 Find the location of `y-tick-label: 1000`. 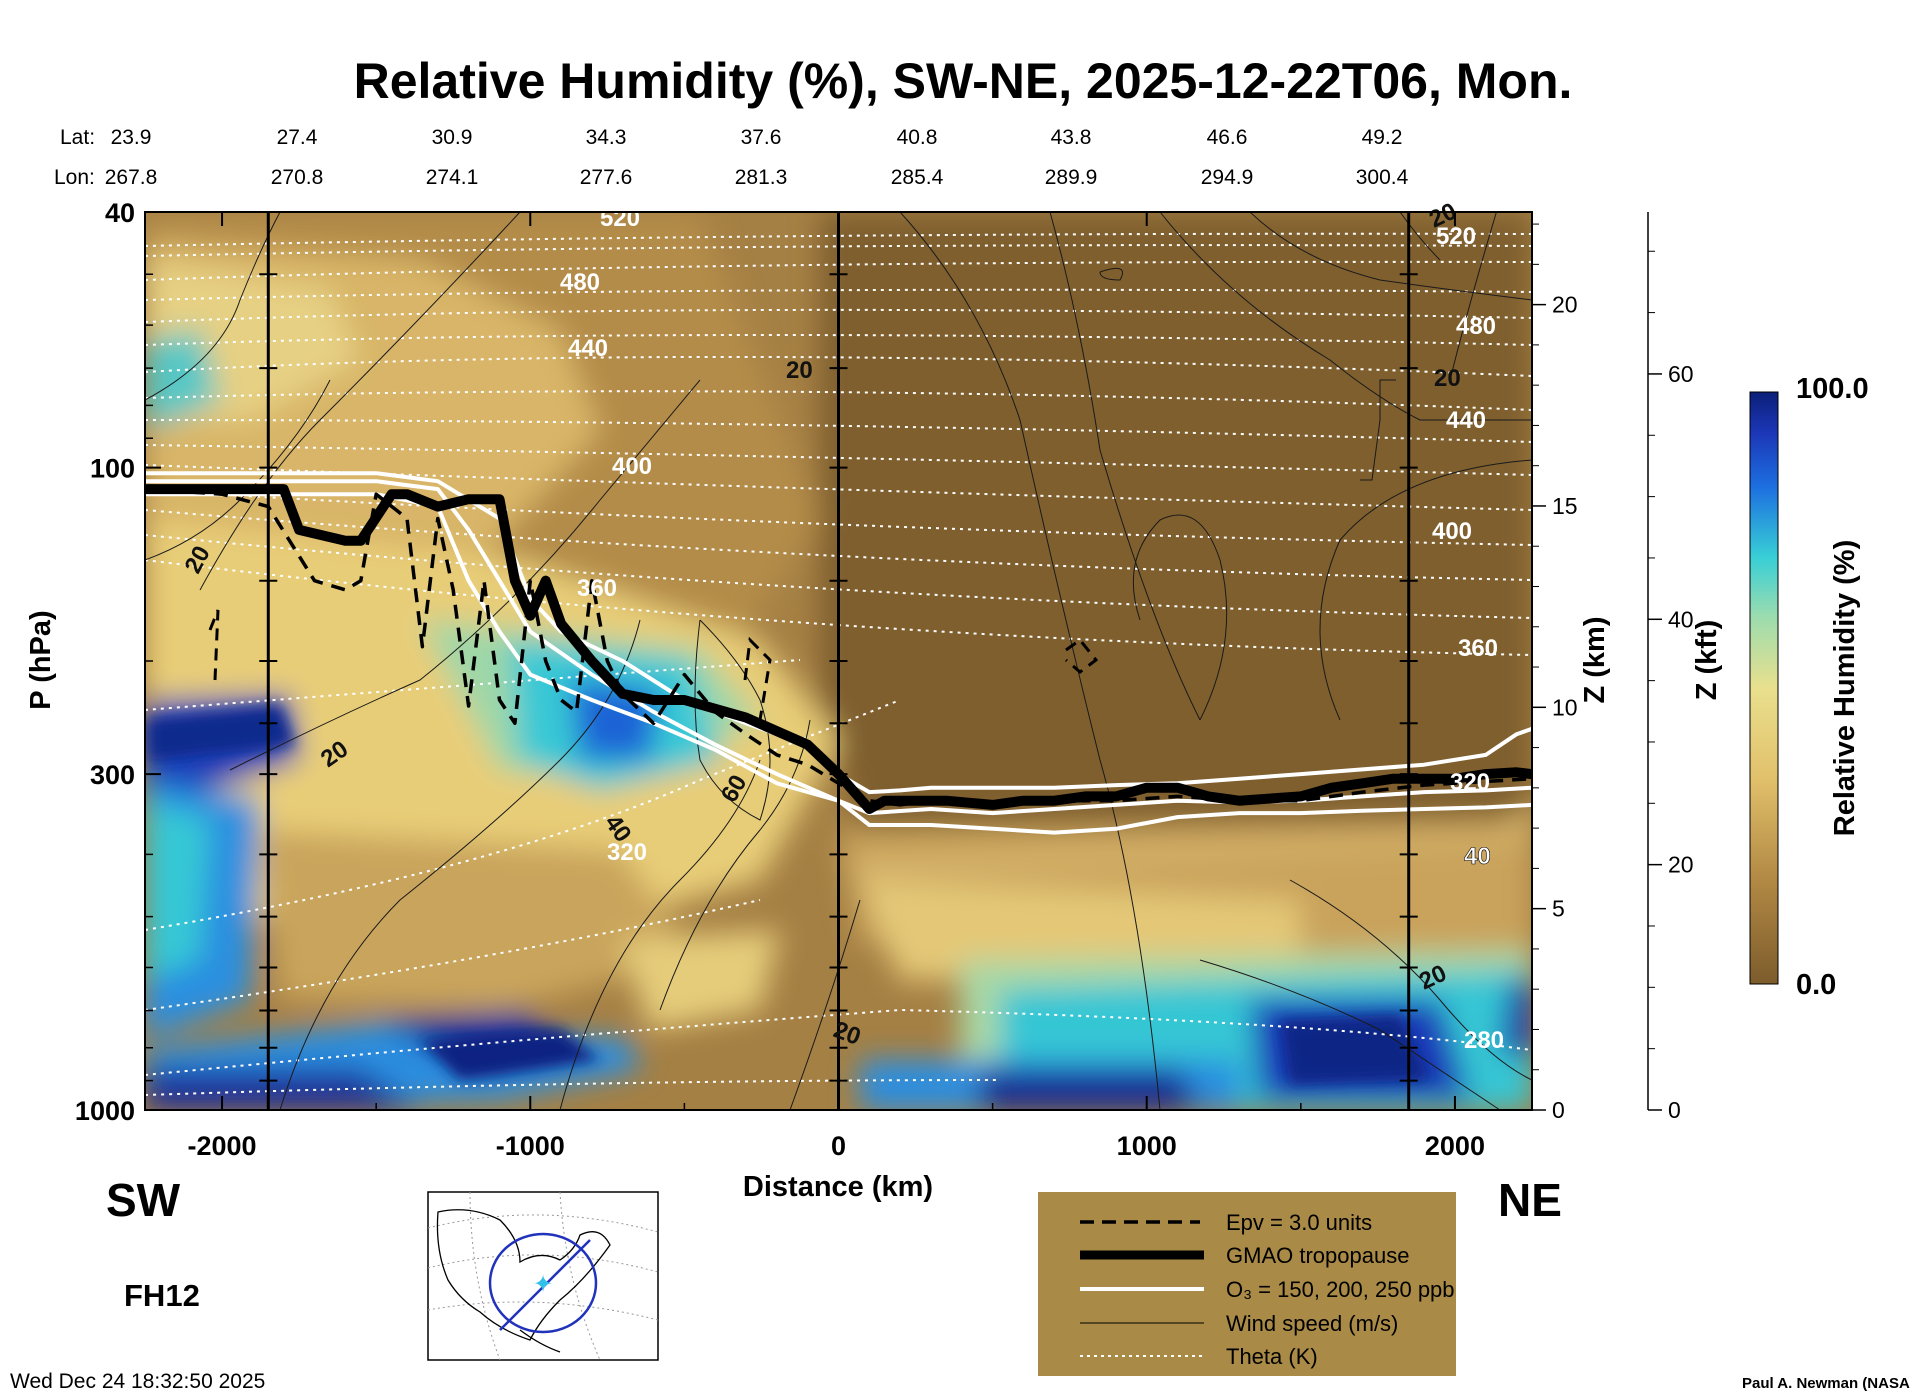

y-tick-label: 1000 is located at coordinates (105, 1111).